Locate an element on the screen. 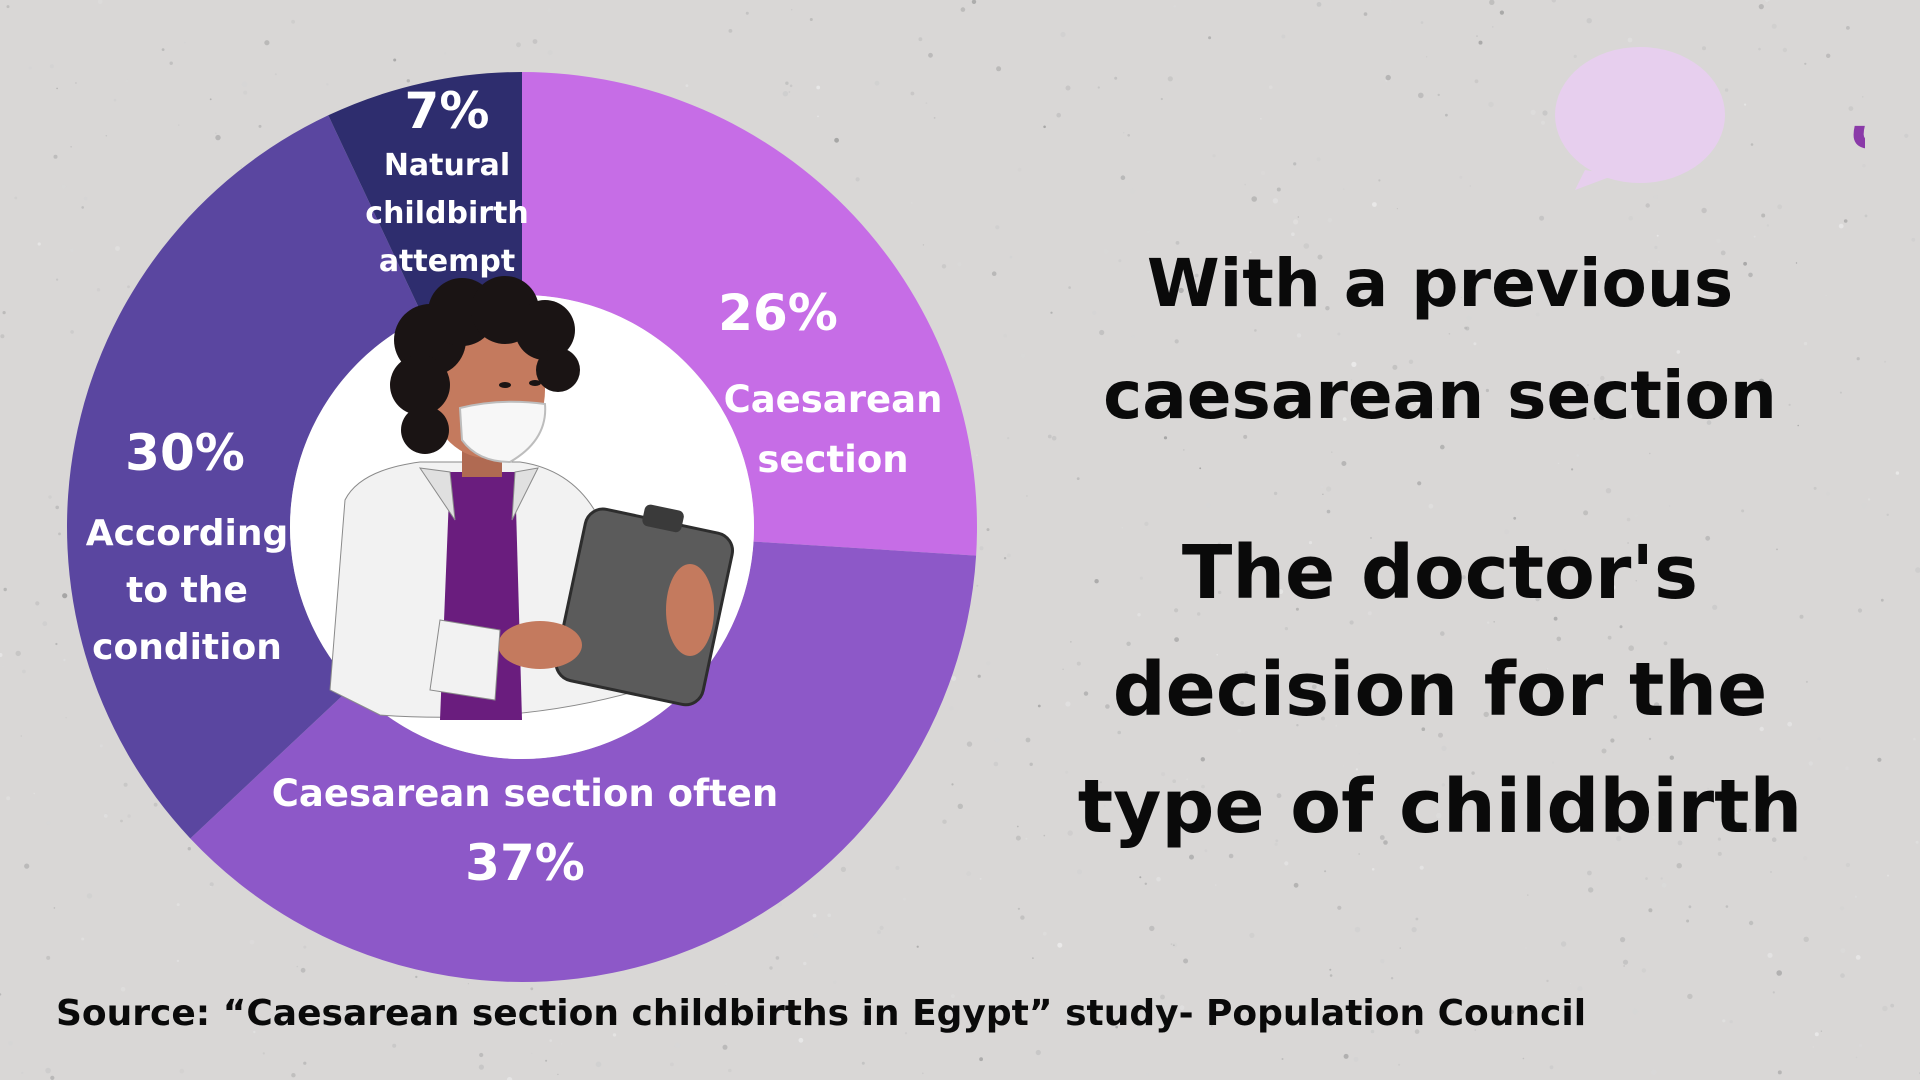 Image resolution: width=1920 pixels, height=1080 pixels. slice-category-label: According is located at coordinates (187, 533).